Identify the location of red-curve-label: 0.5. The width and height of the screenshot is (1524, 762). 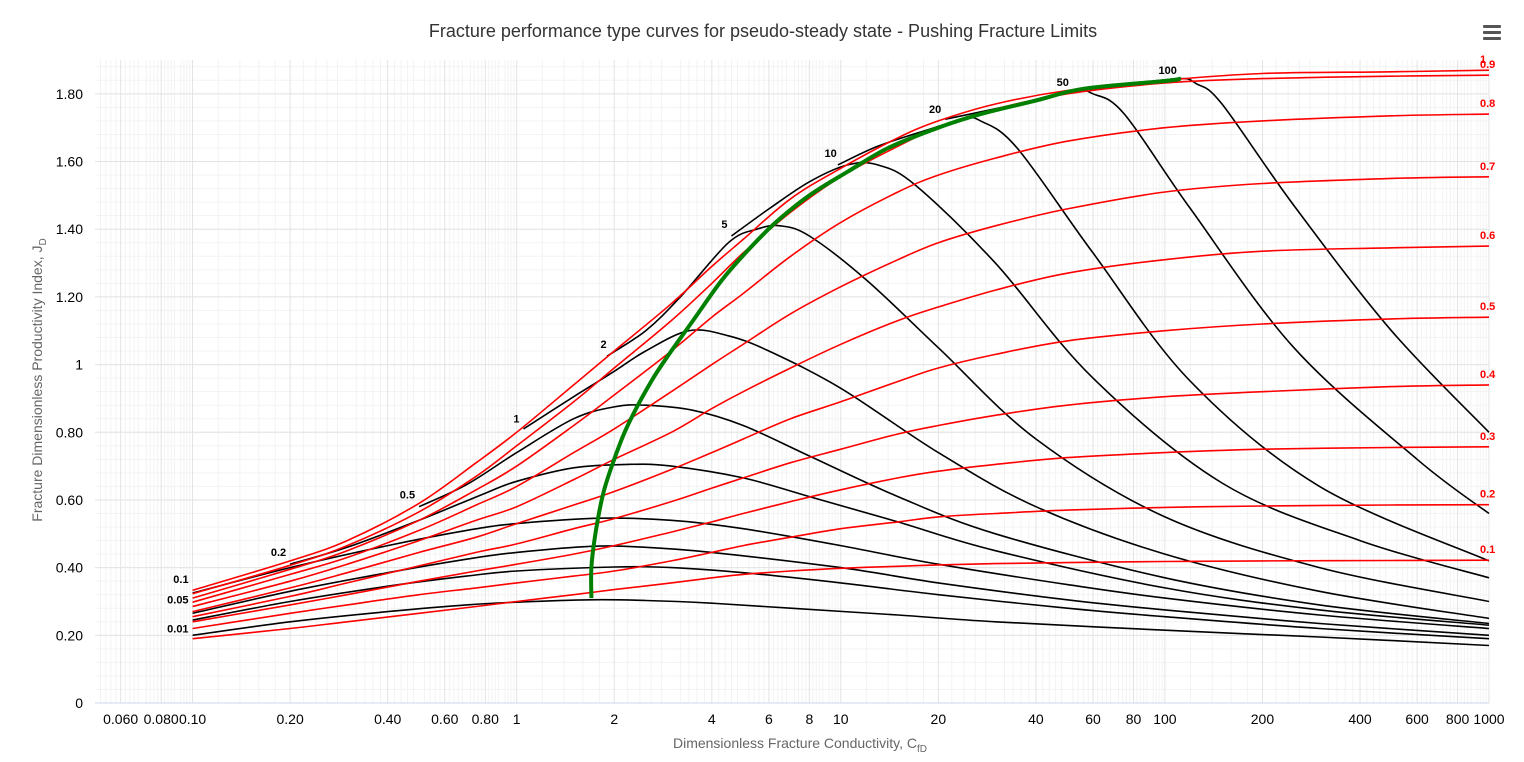
(1487, 307).